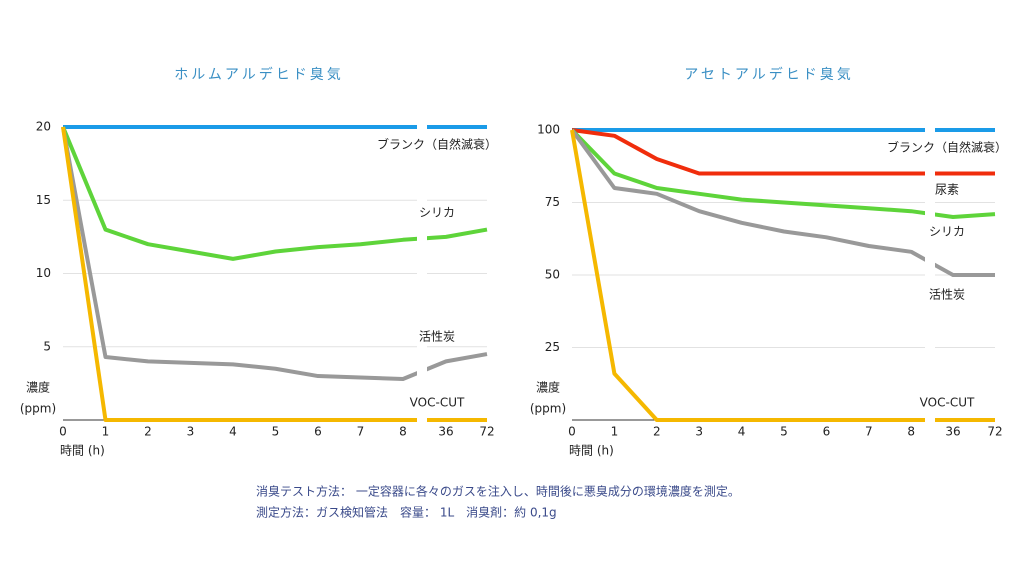 This screenshot has width=1024, height=576. Describe the element at coordinates (552, 202) in the screenshot. I see `y-tick-label: 75` at that location.